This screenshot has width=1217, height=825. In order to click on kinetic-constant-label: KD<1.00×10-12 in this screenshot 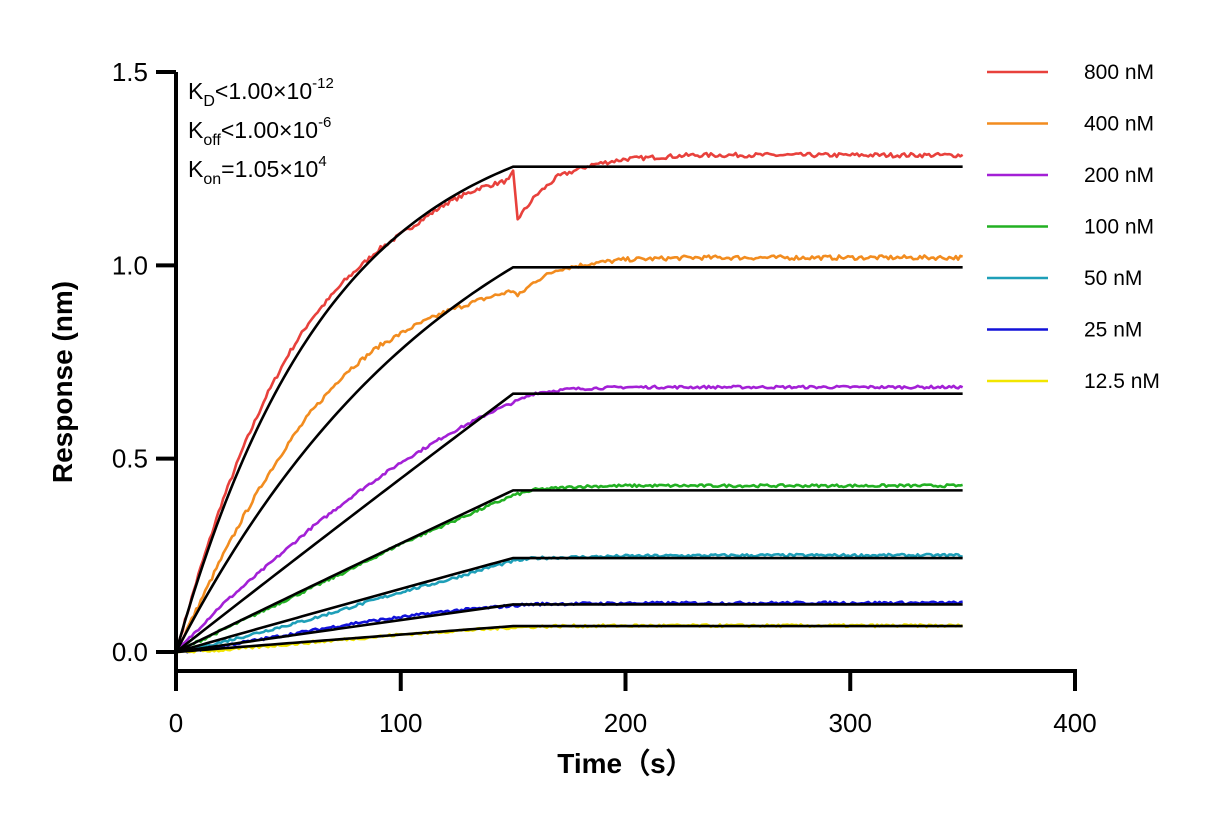, I will do `click(261, 92)`.